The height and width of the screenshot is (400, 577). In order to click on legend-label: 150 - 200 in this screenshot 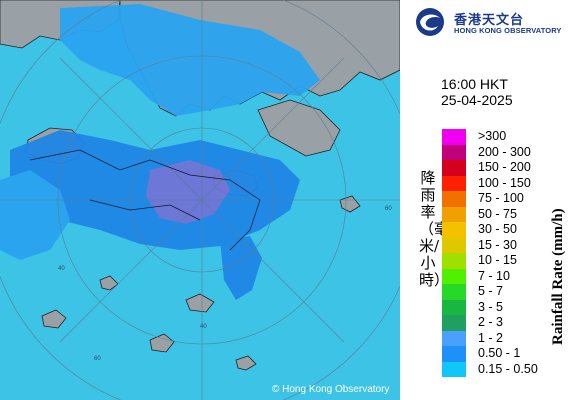, I will do `click(504, 167)`.